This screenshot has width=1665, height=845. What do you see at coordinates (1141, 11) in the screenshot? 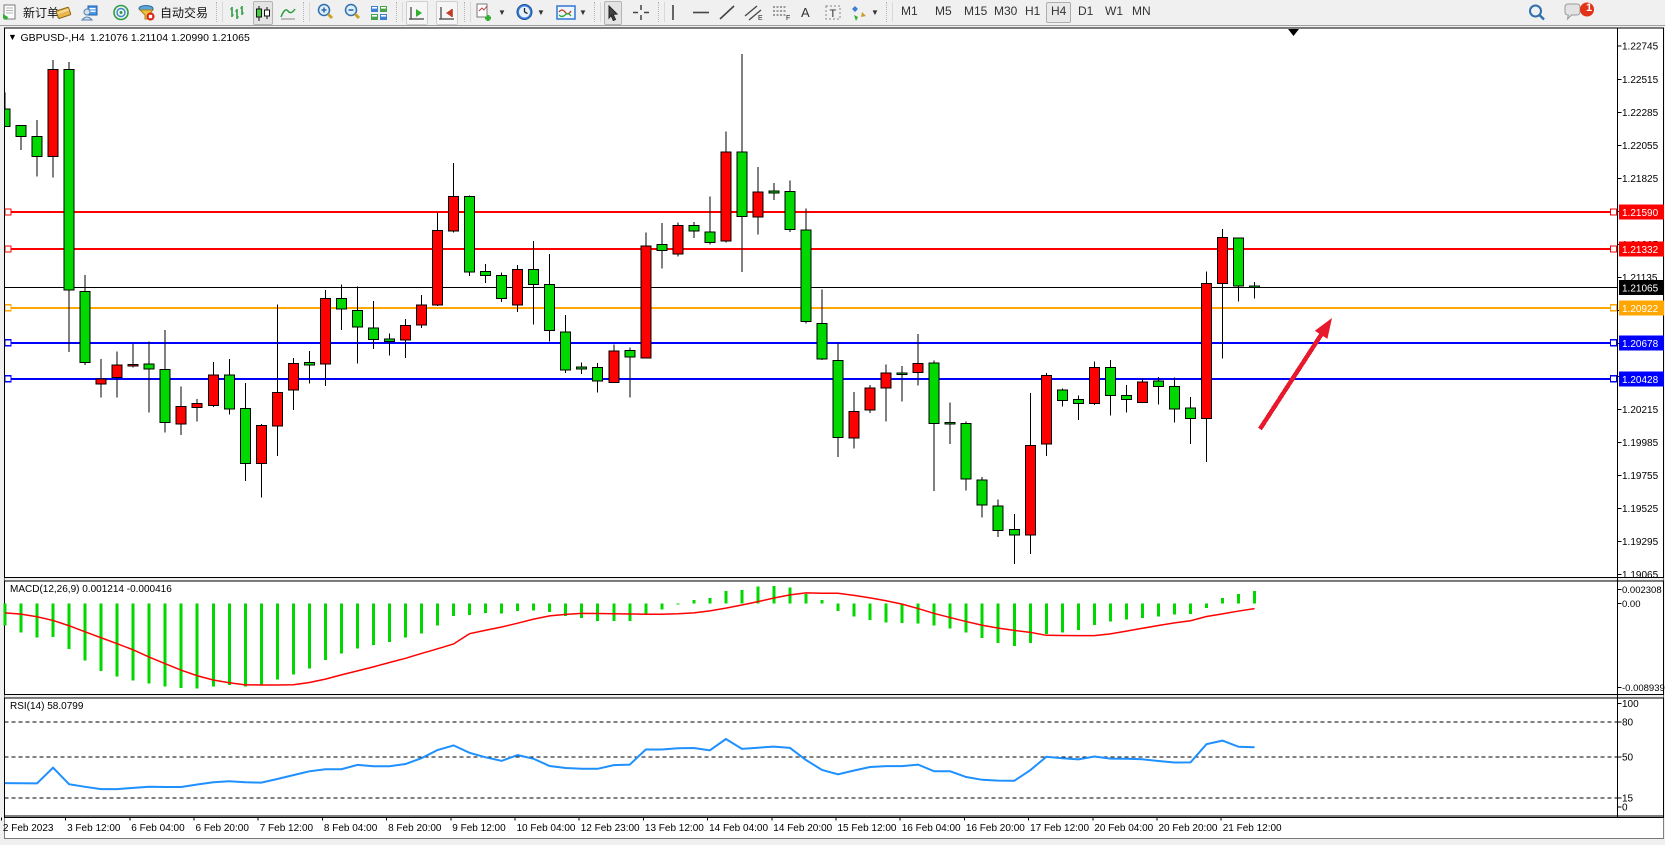
I see `timeframe-mn-button: MN` at bounding box center [1141, 11].